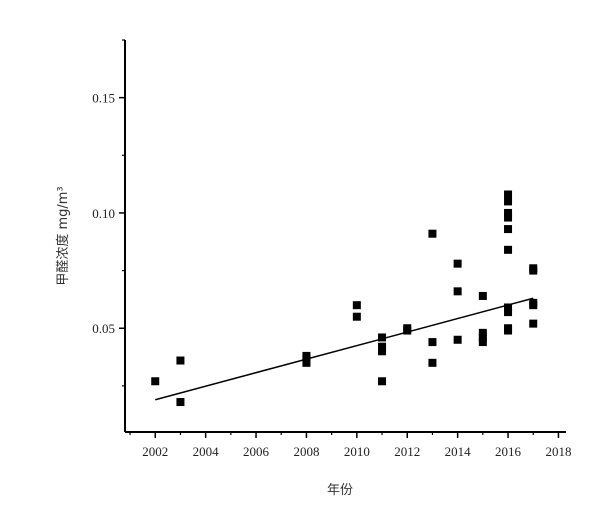 Image resolution: width=602 pixels, height=507 pixels. What do you see at coordinates (103, 328) in the screenshot?
I see `y-tick-label: 0.05` at bounding box center [103, 328].